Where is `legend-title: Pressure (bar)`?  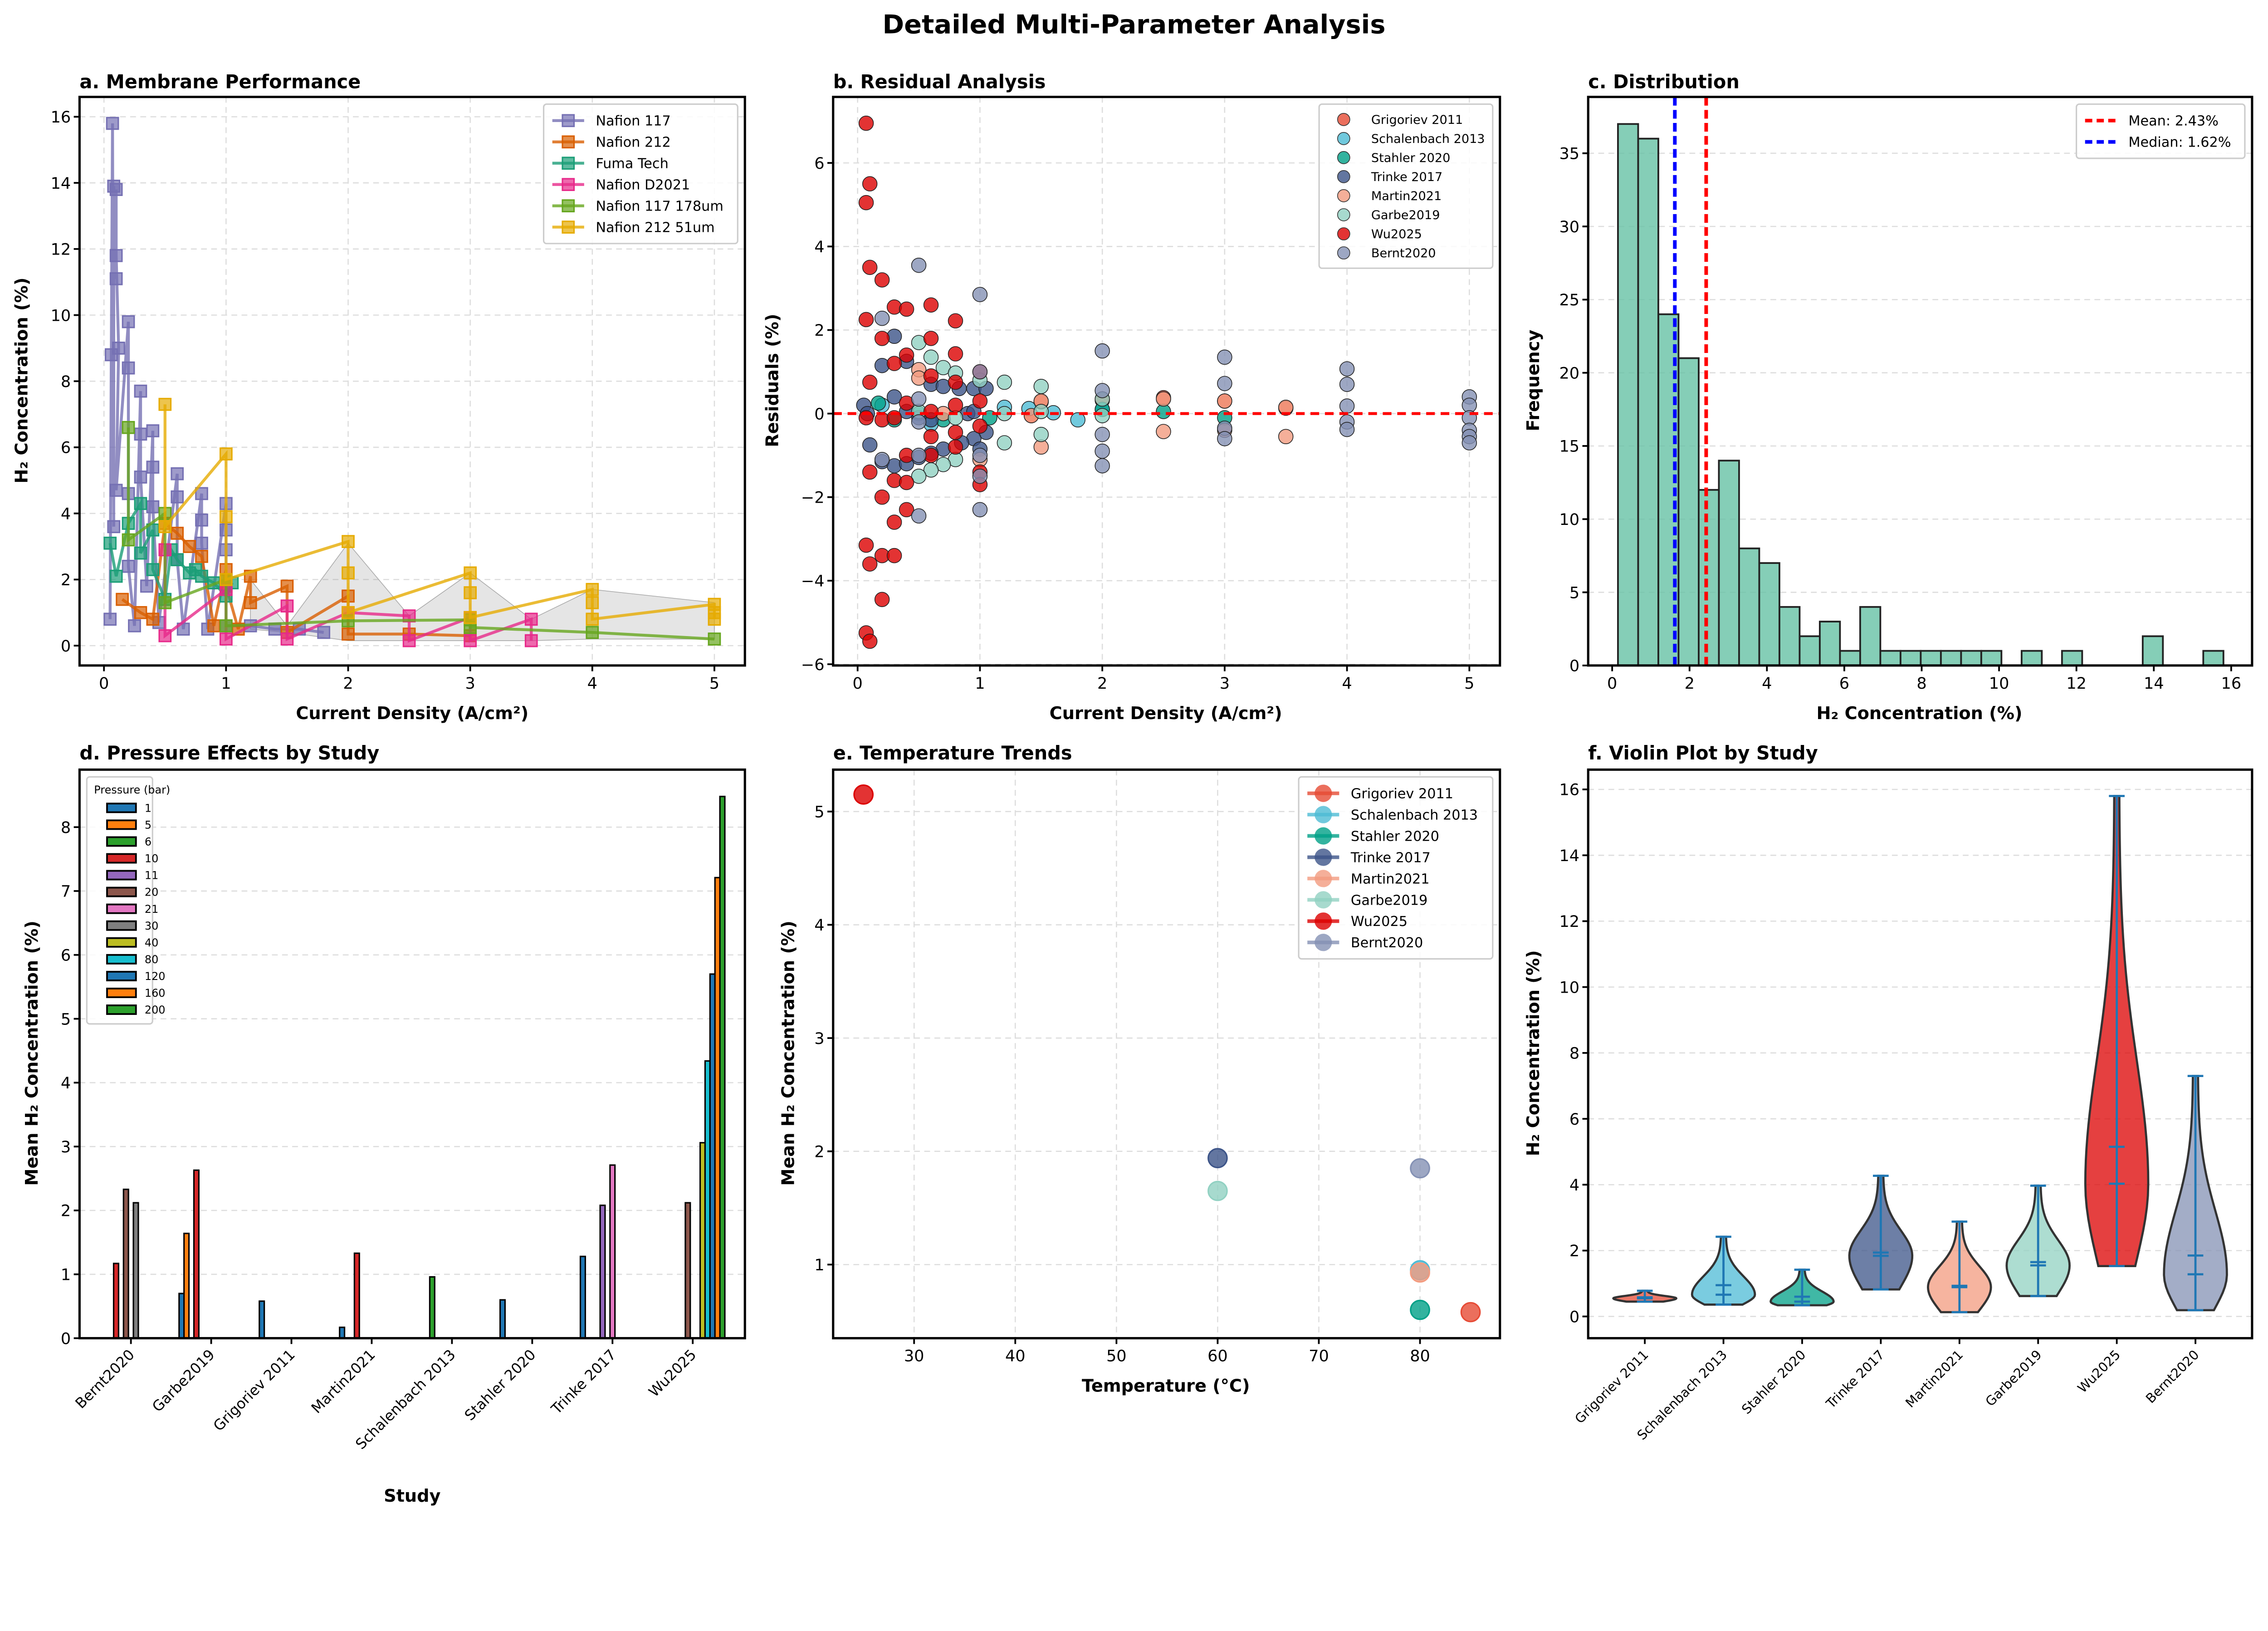 legend-title: Pressure (bar) is located at coordinates (132, 790).